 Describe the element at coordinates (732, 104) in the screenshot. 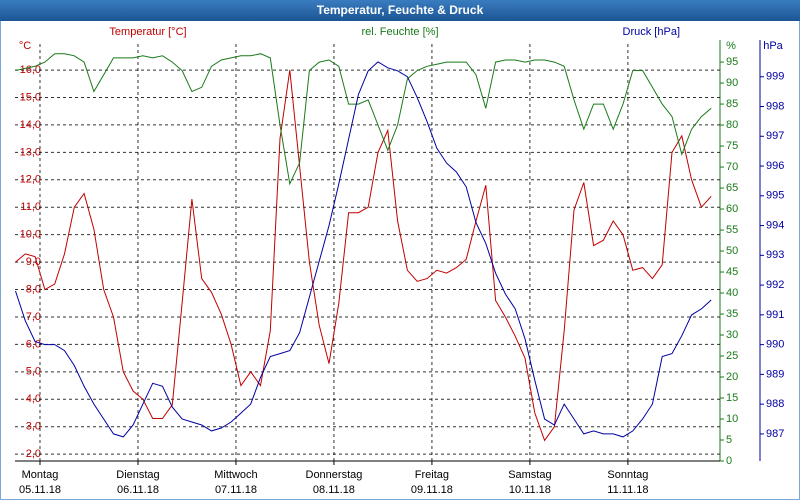

I see `y2-tick-label: 85` at that location.